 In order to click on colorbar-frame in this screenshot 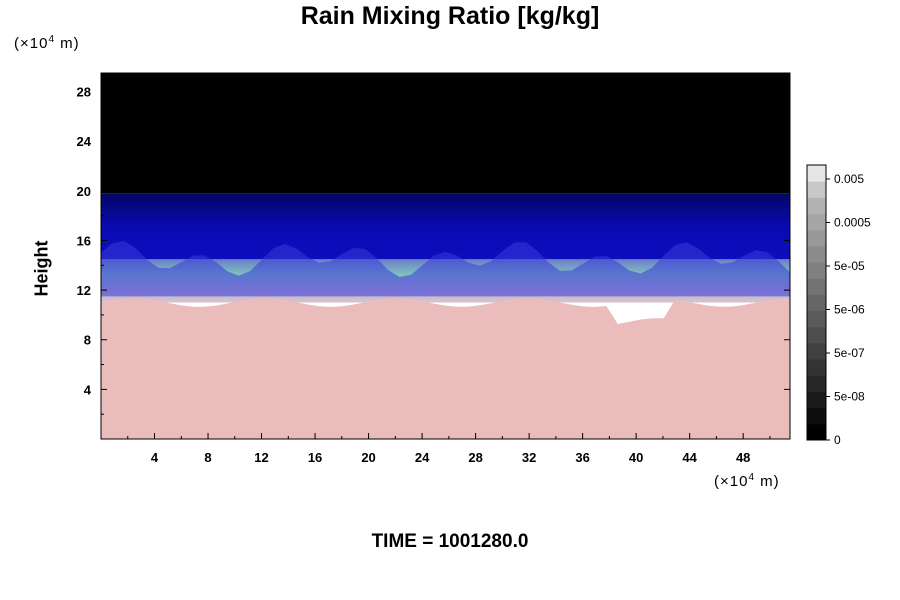, I will do `click(816, 302)`.